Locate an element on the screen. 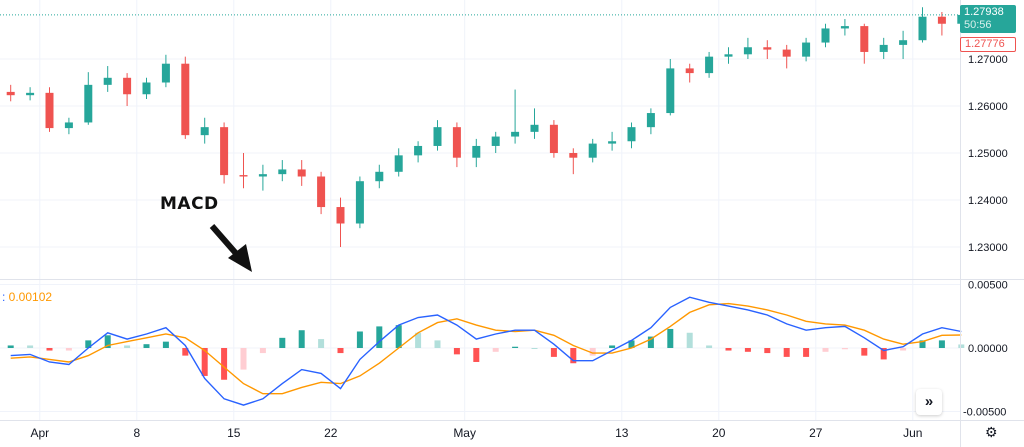  macd-tick-label: 0.00000 is located at coordinates (988, 349).